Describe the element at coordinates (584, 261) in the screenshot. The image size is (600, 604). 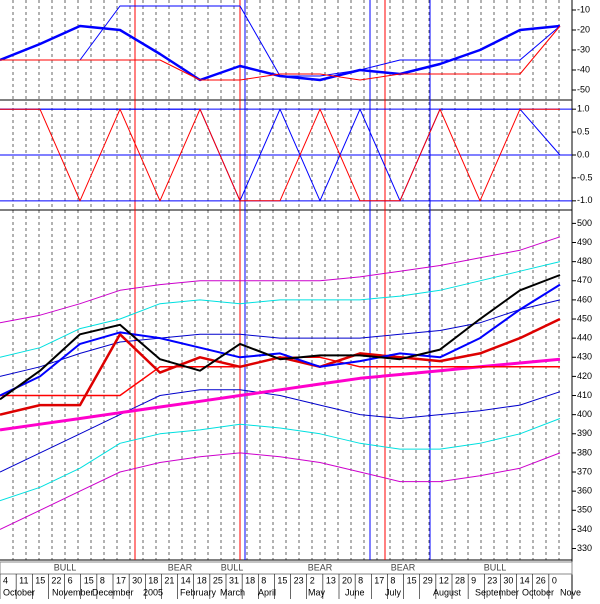
I see `y-tick-label: 480` at that location.